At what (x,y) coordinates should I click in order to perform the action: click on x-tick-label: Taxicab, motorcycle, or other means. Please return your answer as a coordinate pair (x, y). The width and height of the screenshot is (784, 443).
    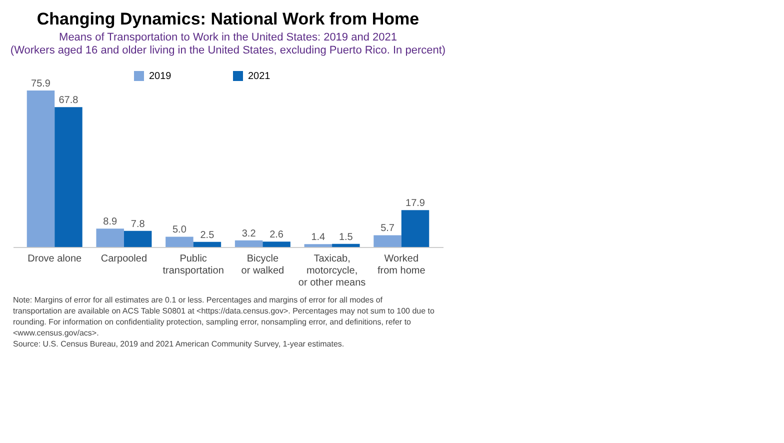
    Looking at the image, I should click on (332, 271).